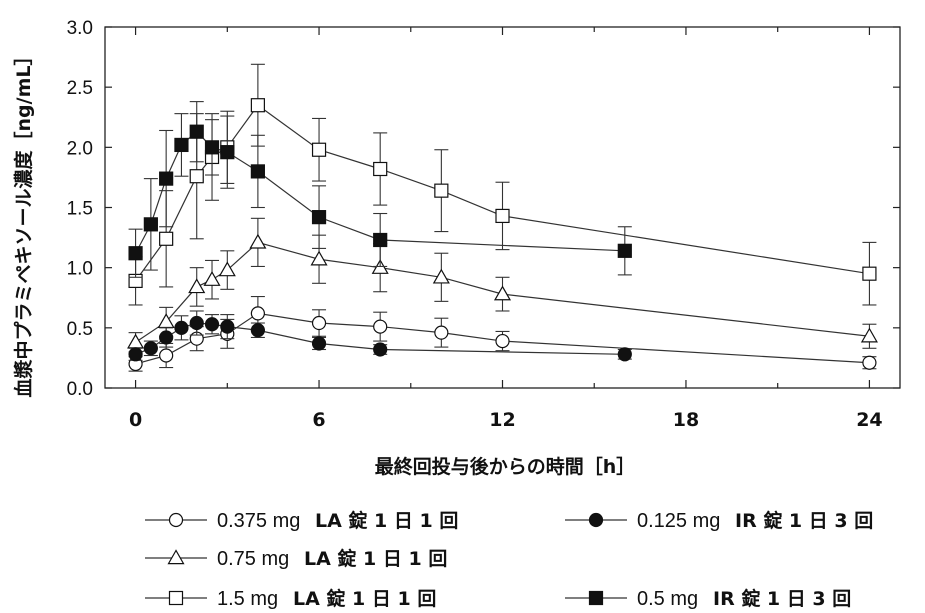 The width and height of the screenshot is (925, 613). I want to click on legend-item-3: 0.125 mg IR 錠 1 日 3 回, so click(719, 520).